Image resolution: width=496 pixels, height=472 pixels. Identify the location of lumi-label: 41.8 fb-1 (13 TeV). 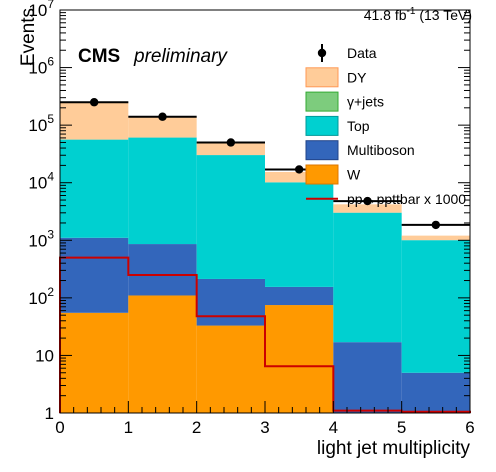
(418, 14).